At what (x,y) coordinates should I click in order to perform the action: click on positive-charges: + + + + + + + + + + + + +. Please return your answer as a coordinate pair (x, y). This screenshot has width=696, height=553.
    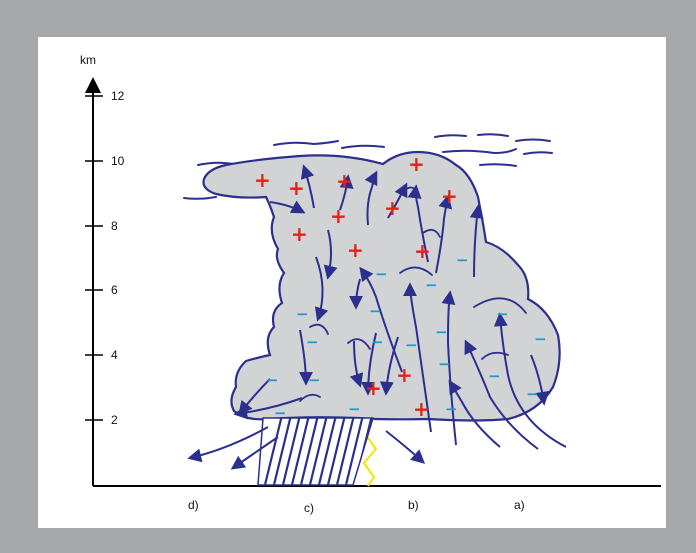
    Looking at the image, I should click on (356, 286).